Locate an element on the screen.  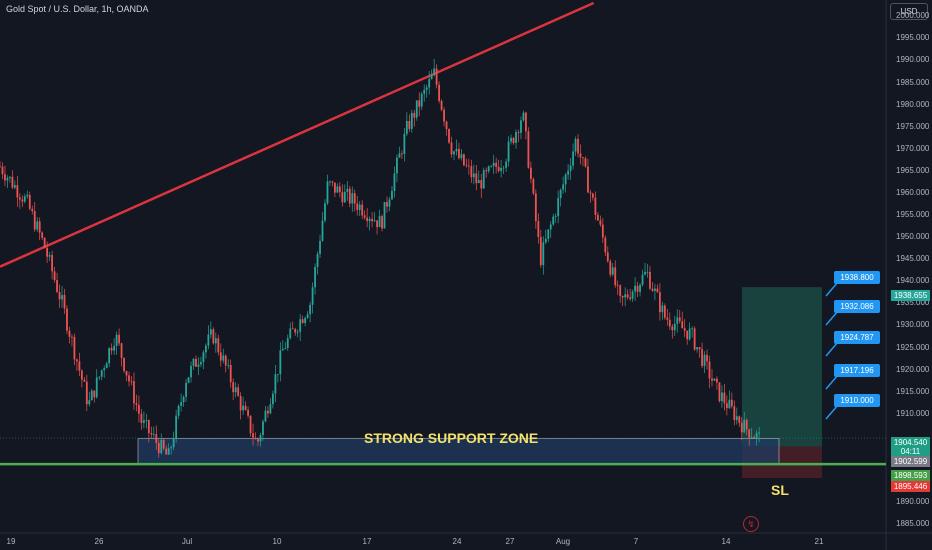
time-axis-label: 7 is located at coordinates (636, 541).